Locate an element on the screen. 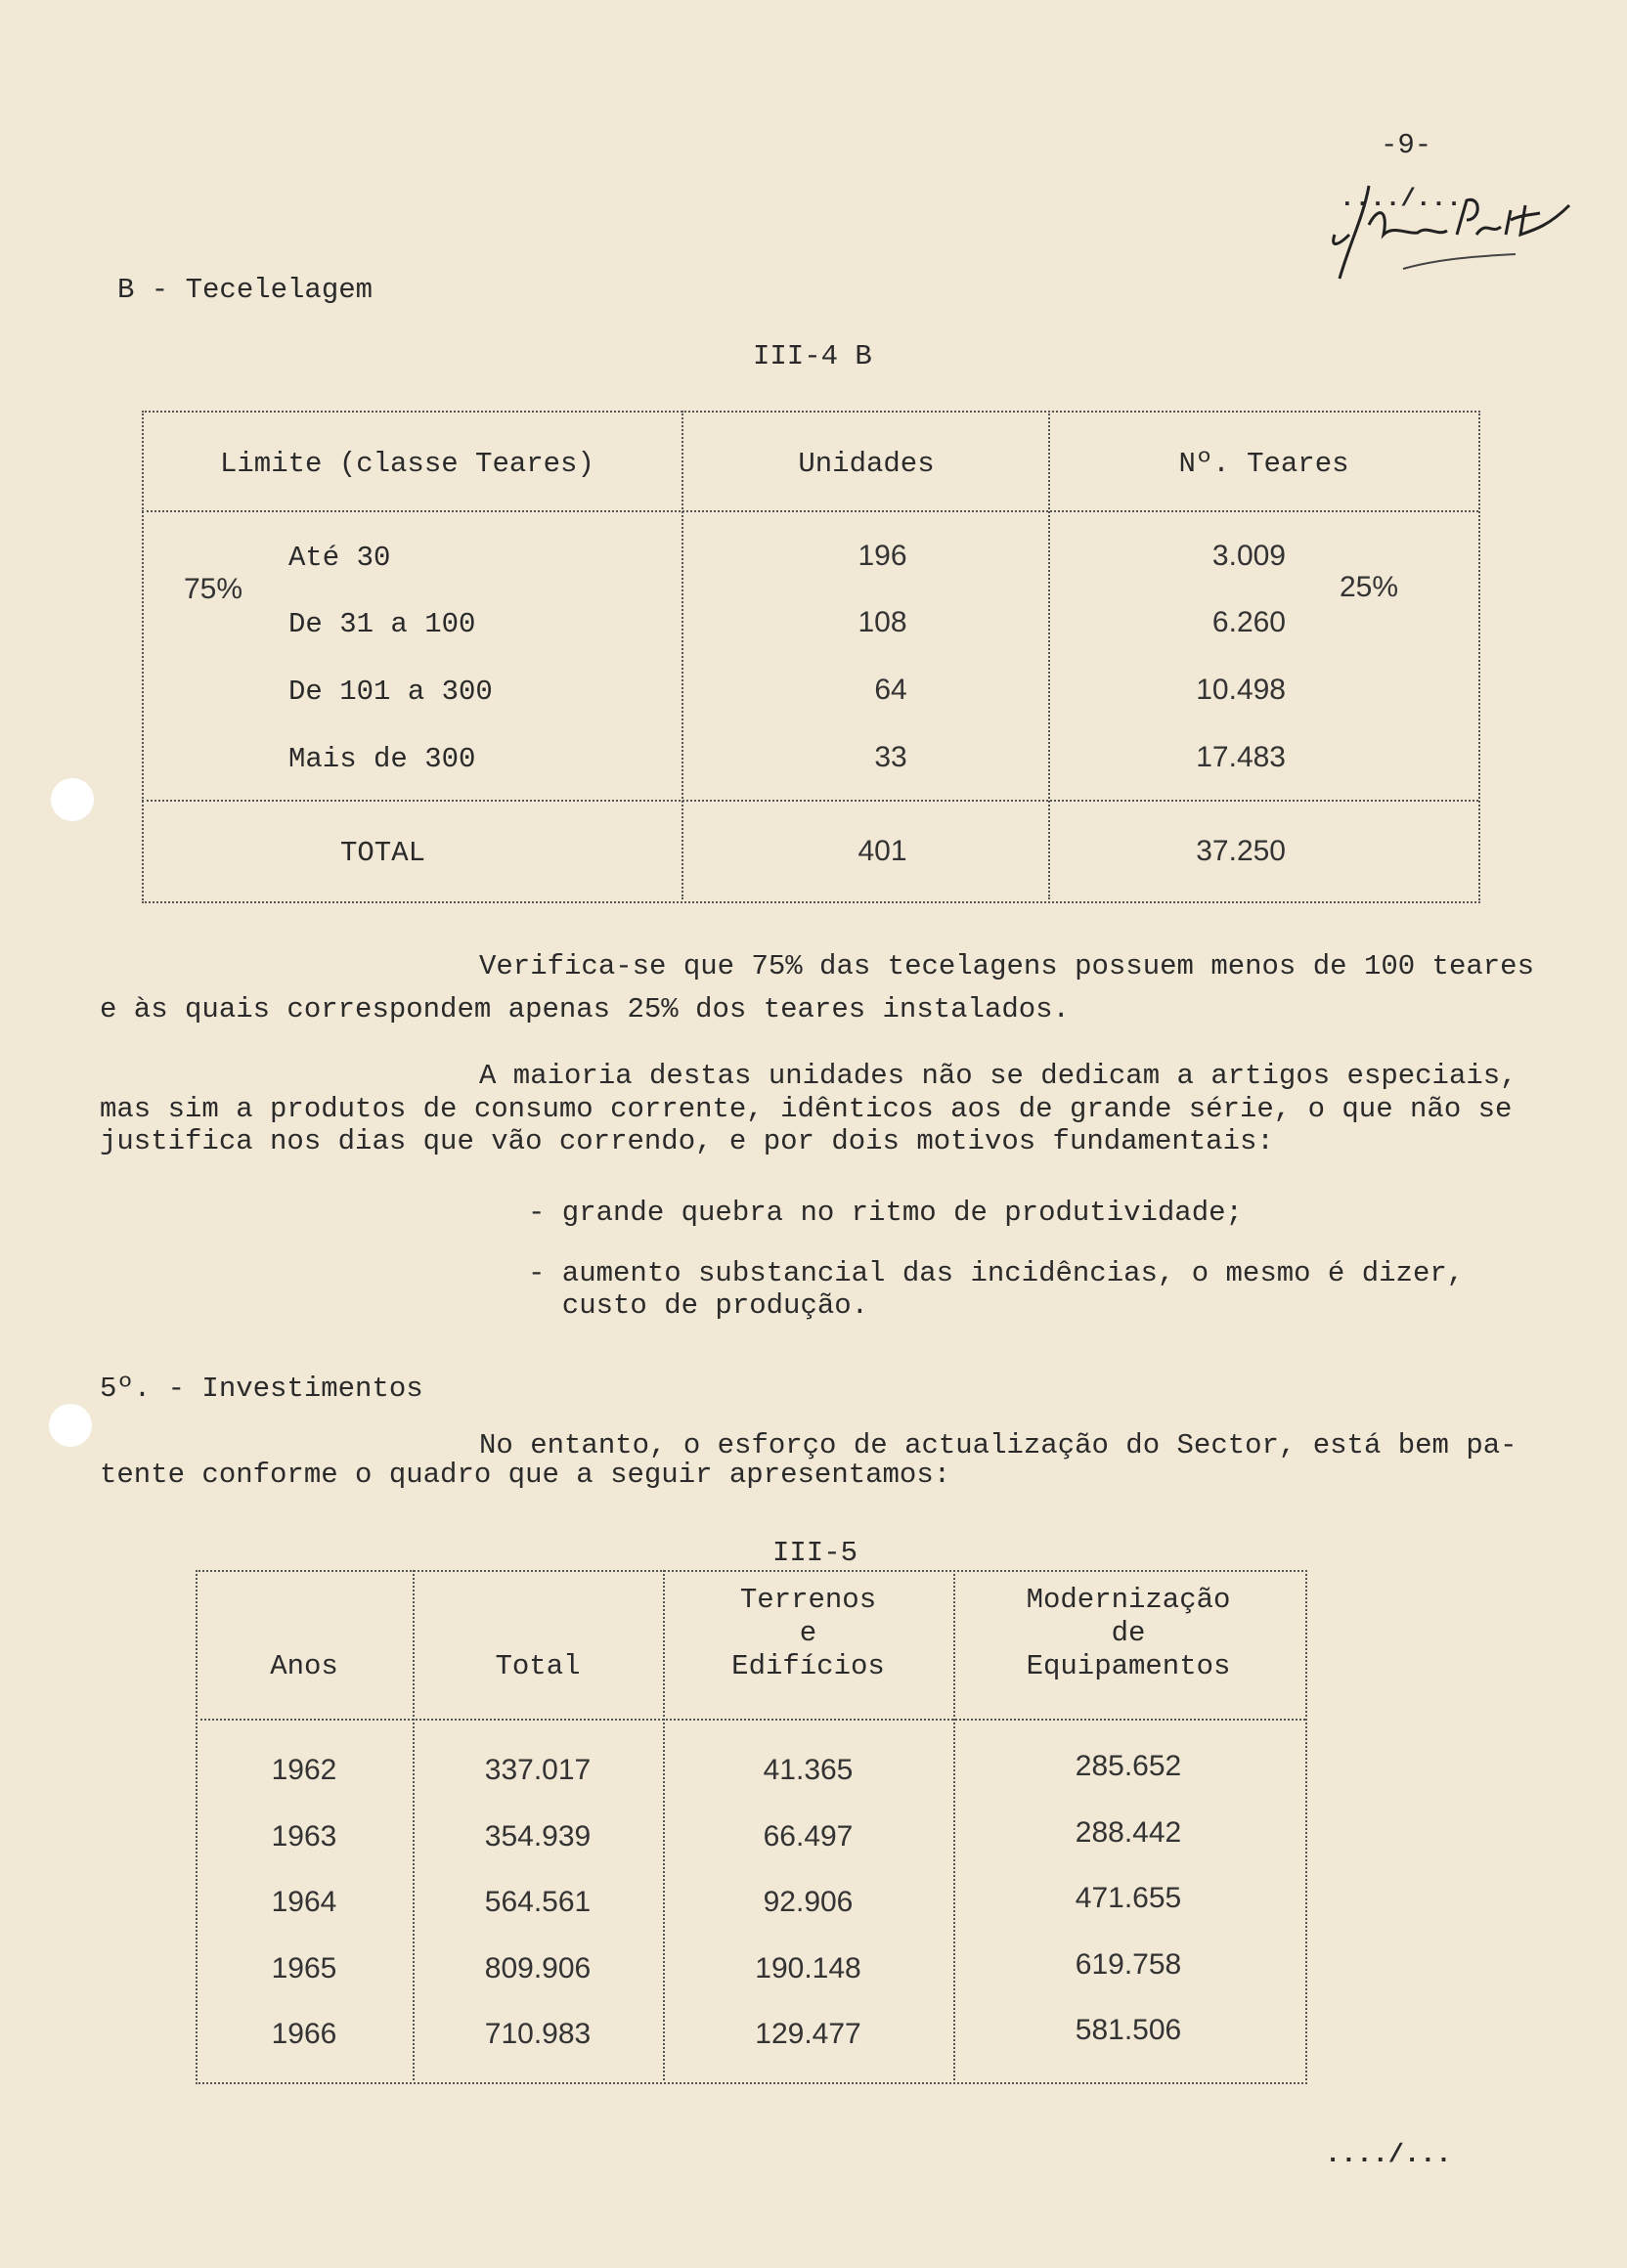 Image resolution: width=1627 pixels, height=2268 pixels. section-heading-b: B - Tecelelagem is located at coordinates (246, 290).